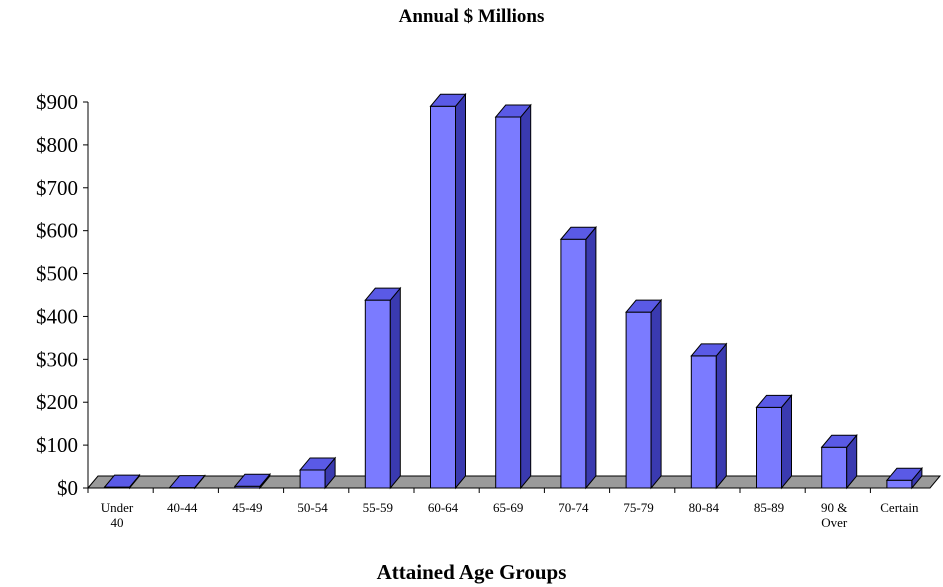 The image size is (943, 587). Describe the element at coordinates (117, 522) in the screenshot. I see `x-tick-label: 40` at that location.